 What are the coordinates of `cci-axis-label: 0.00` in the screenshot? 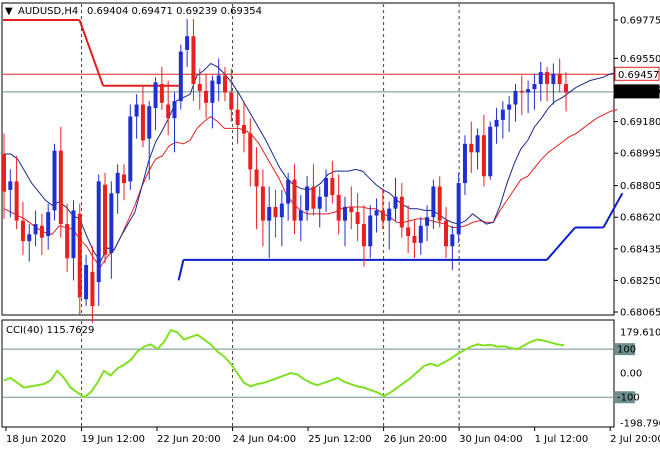 It's located at (631, 374).